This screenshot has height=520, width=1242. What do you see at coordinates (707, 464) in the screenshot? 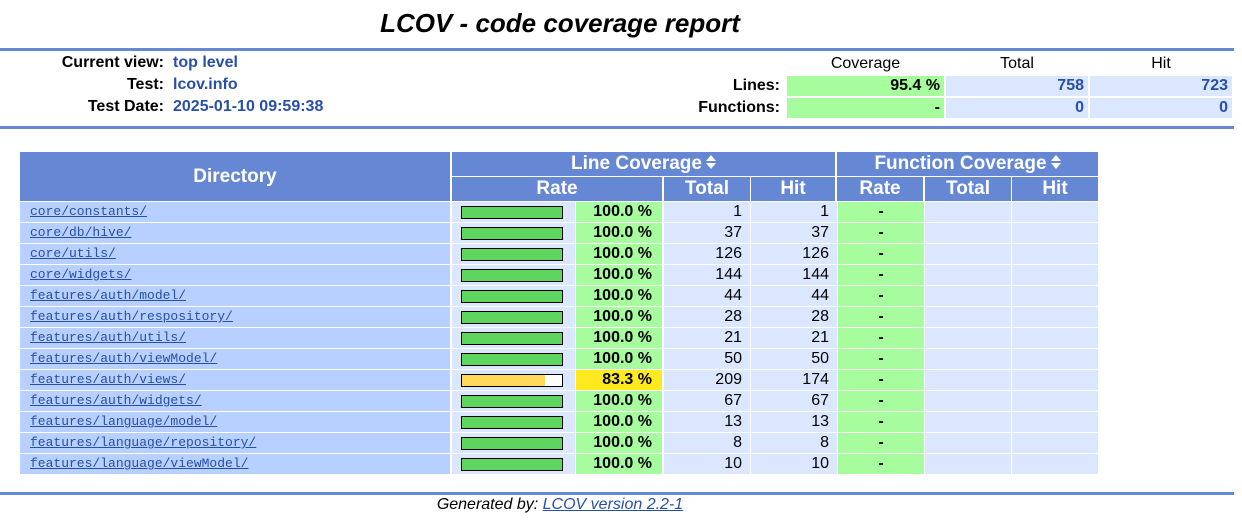
I see `line-total-cell: 10` at bounding box center [707, 464].